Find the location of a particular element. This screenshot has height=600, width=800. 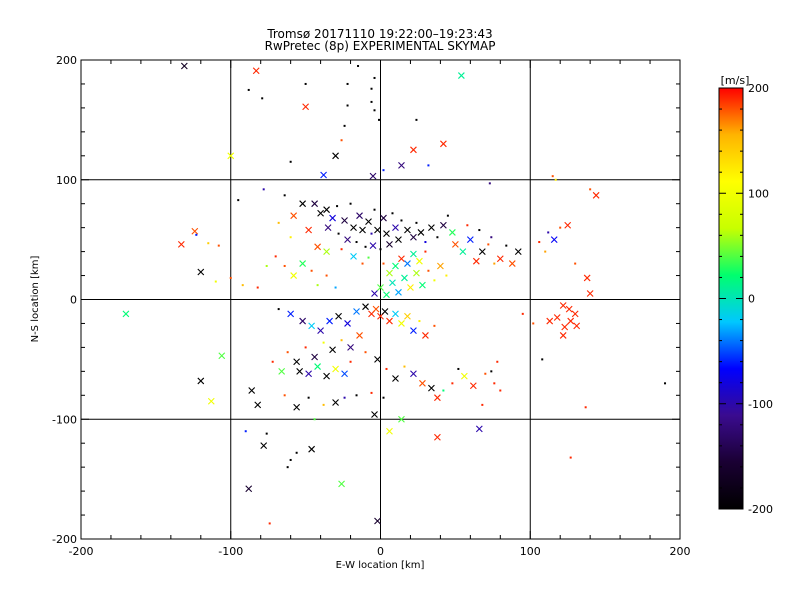

y-tick-label: -100 is located at coordinates (64, 419).